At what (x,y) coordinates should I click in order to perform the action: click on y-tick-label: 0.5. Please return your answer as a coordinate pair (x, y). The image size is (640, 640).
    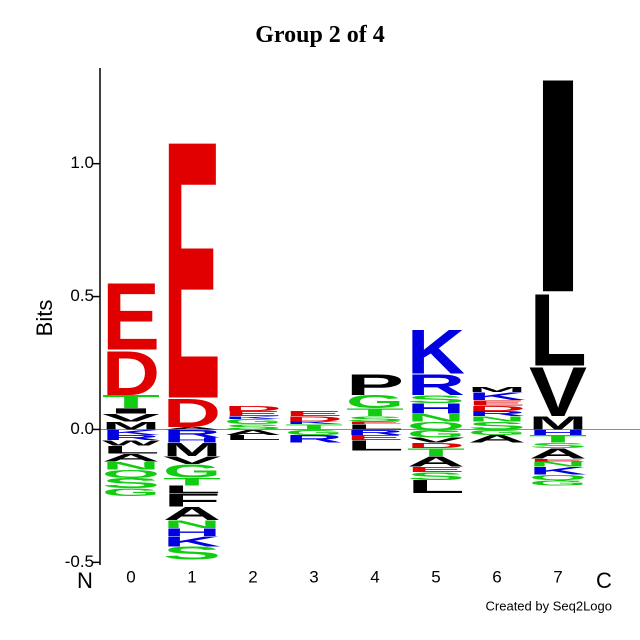
    Looking at the image, I should click on (82, 295).